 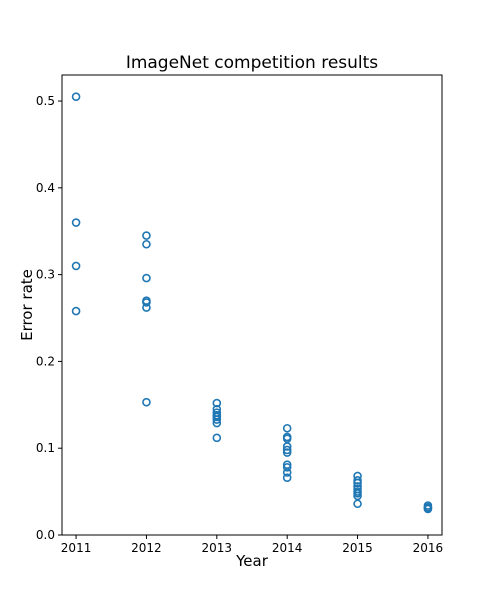 I want to click on x-tick-label: 2014, so click(x=287, y=548).